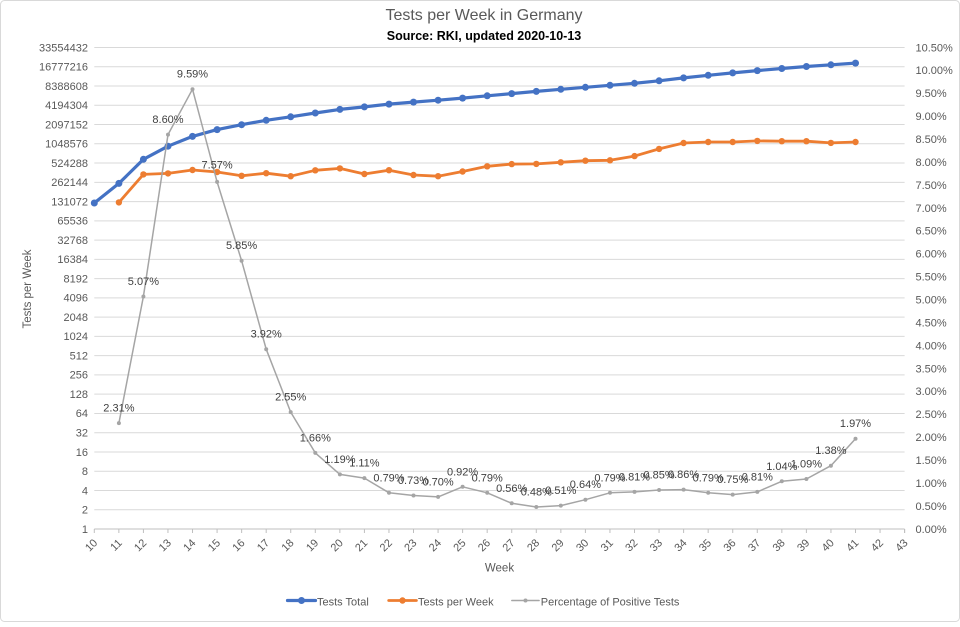  What do you see at coordinates (931, 94) in the screenshot?
I see `svg-text: 9.50%` at bounding box center [931, 94].